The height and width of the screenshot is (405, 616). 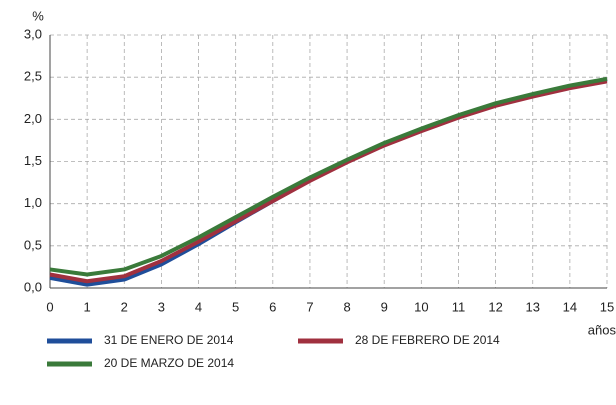 I want to click on x-tick-label: 0, so click(x=49, y=306).